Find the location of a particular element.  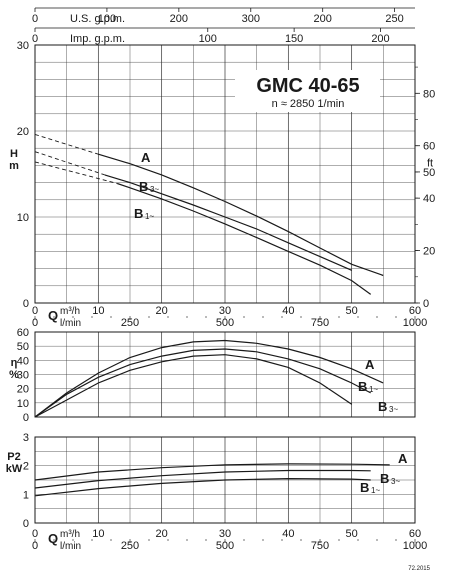

y-tick-label: 3 is located at coordinates (26, 438).